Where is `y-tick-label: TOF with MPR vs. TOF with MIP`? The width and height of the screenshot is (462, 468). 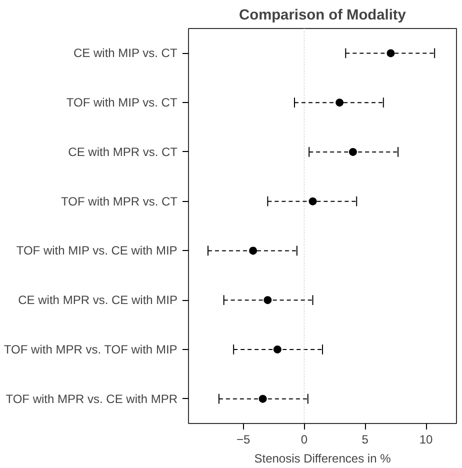 y-tick-label: TOF with MPR vs. TOF with MIP is located at coordinates (91, 349).